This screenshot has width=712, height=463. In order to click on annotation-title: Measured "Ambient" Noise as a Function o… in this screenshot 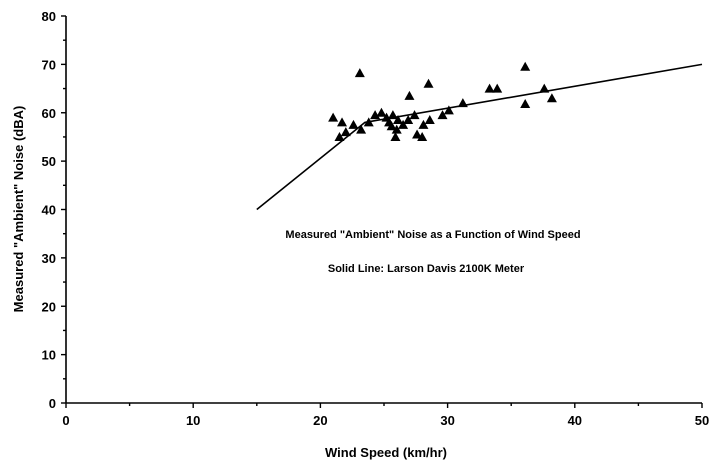, I will do `click(432, 235)`.